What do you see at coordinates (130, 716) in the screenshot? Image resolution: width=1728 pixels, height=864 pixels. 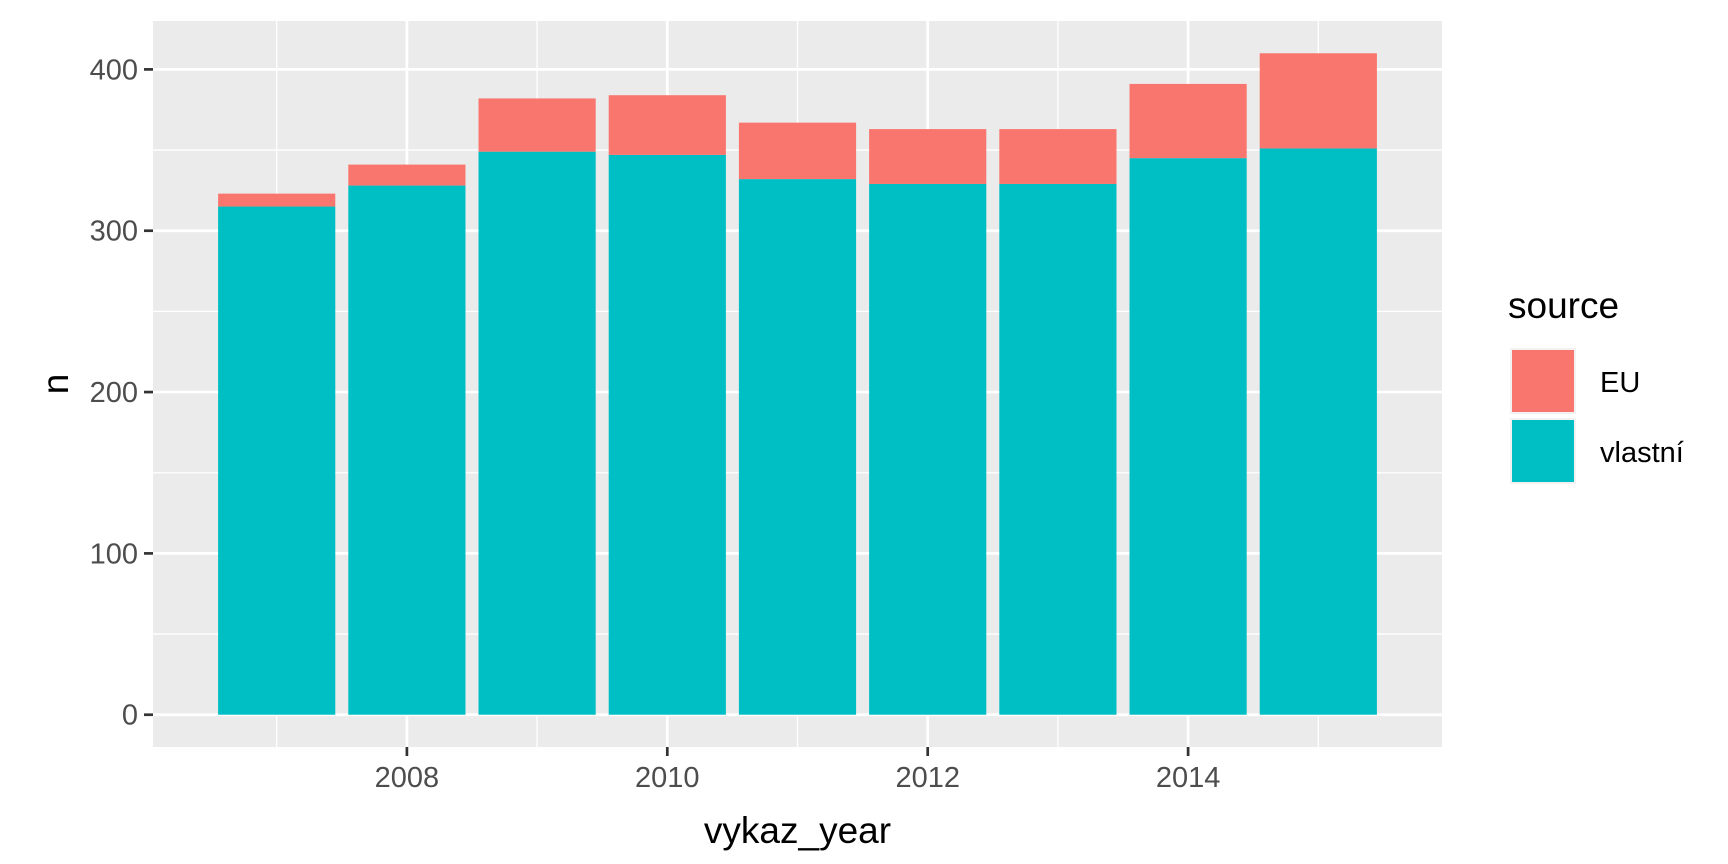 I see `y-tick-label: 0` at bounding box center [130, 716].